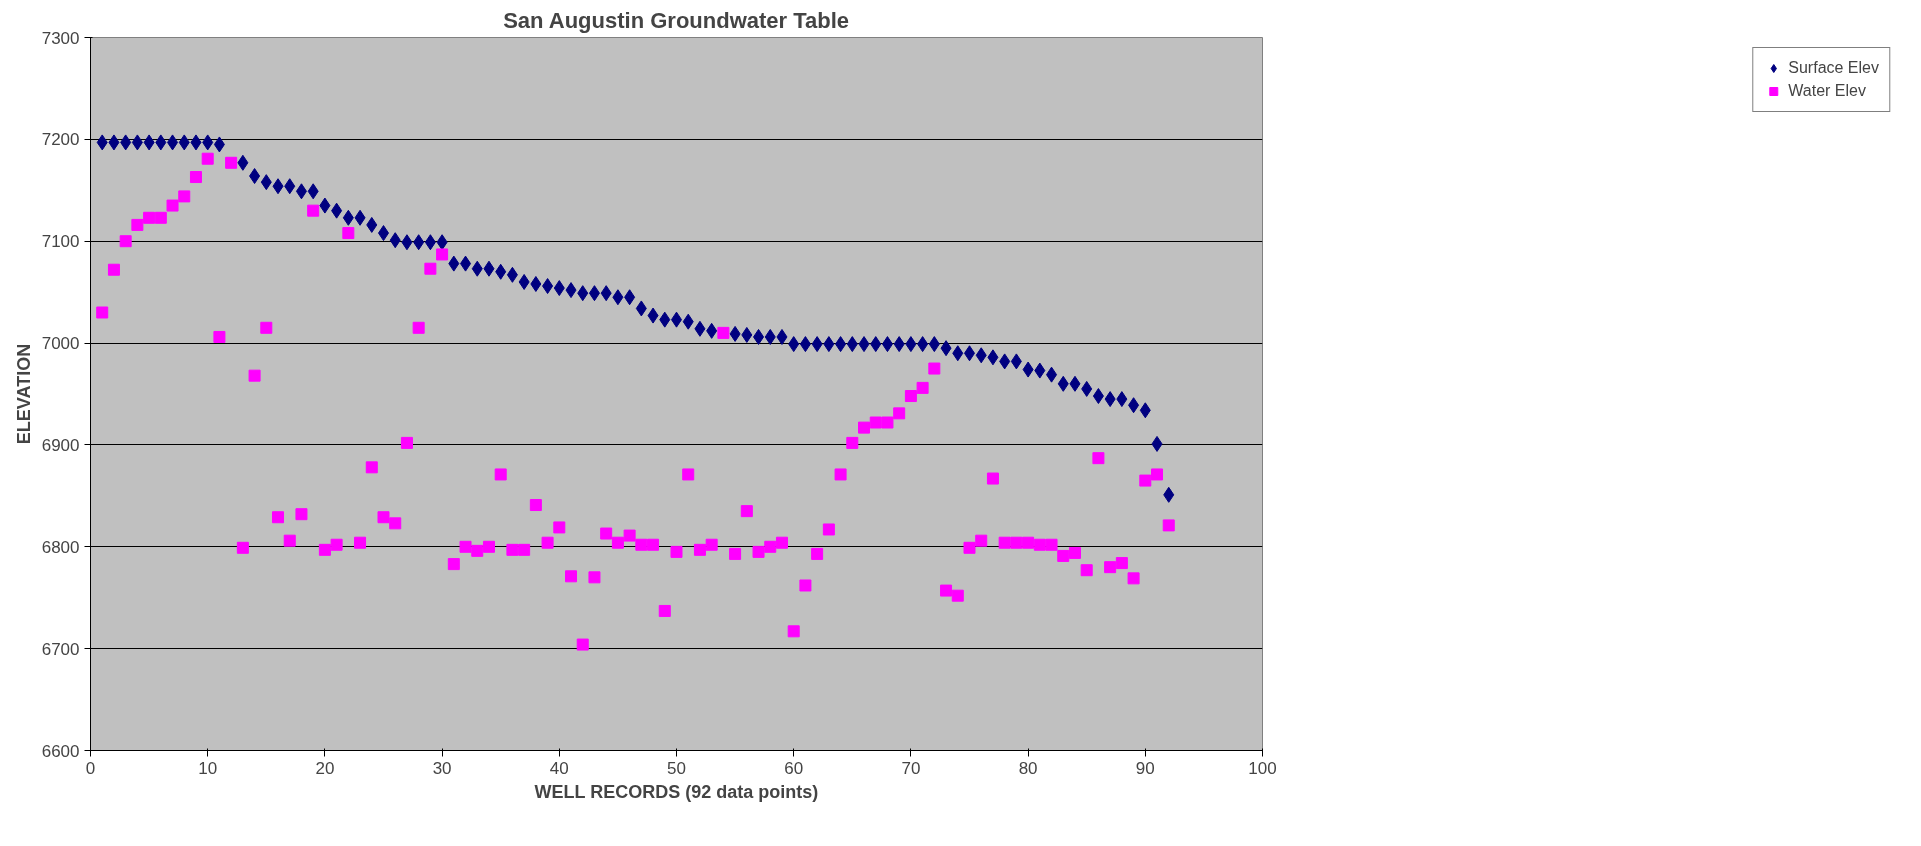  Describe the element at coordinates (90, 768) in the screenshot. I see `x-tick-label: 0` at that location.